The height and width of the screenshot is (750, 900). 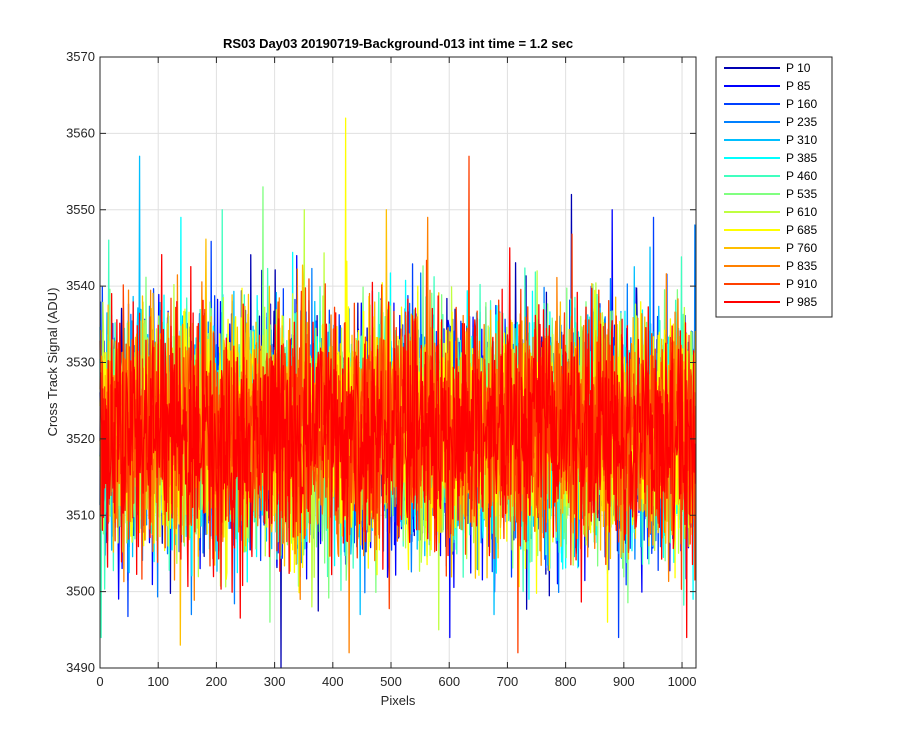 What do you see at coordinates (52, 362) in the screenshot?
I see `y-axis-label: Cross Track Signal (ADU)` at bounding box center [52, 362].